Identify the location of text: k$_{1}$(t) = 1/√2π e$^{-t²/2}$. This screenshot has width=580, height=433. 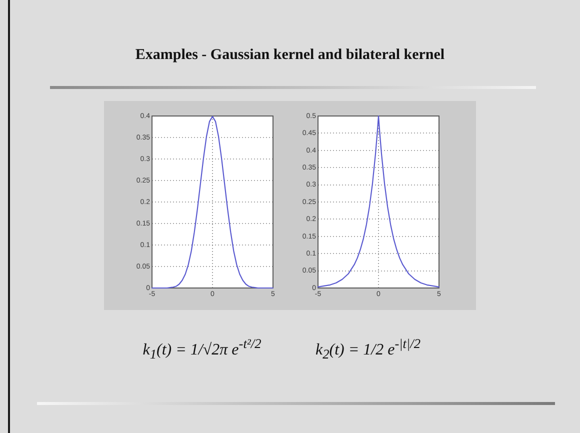
(202, 349).